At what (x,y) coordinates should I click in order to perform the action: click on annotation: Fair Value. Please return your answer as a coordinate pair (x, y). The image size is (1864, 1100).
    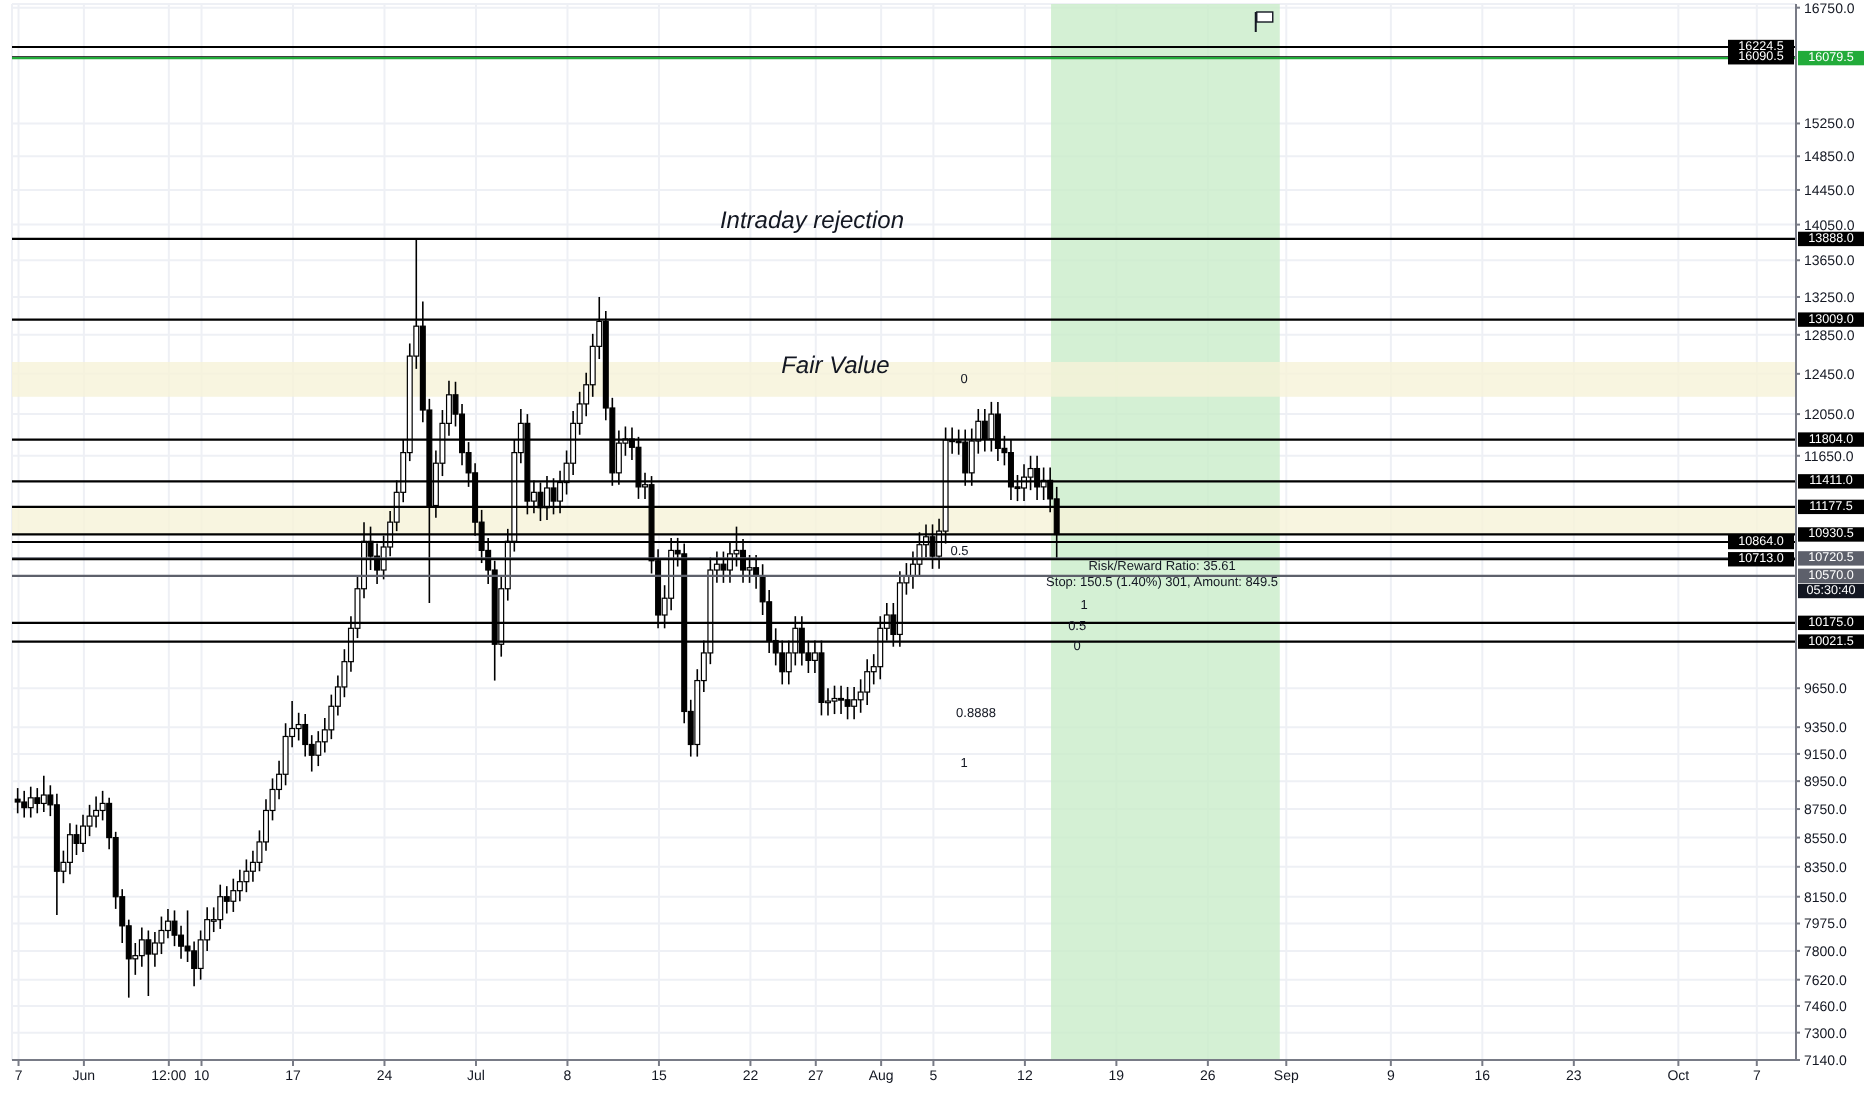
    Looking at the image, I should click on (836, 364).